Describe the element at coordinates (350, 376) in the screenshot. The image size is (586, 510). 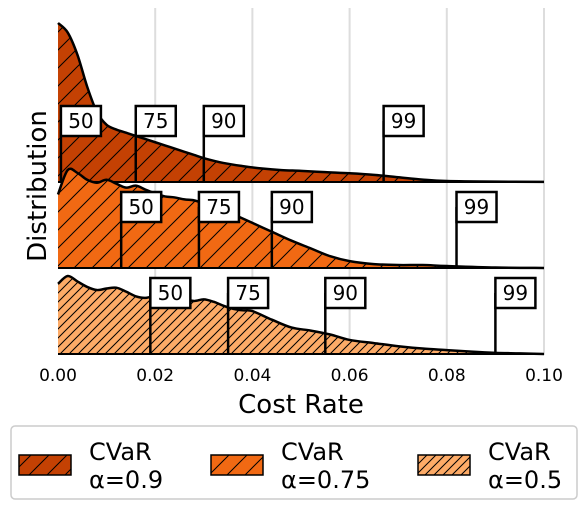
I see `x-tick-label: 0.06` at that location.